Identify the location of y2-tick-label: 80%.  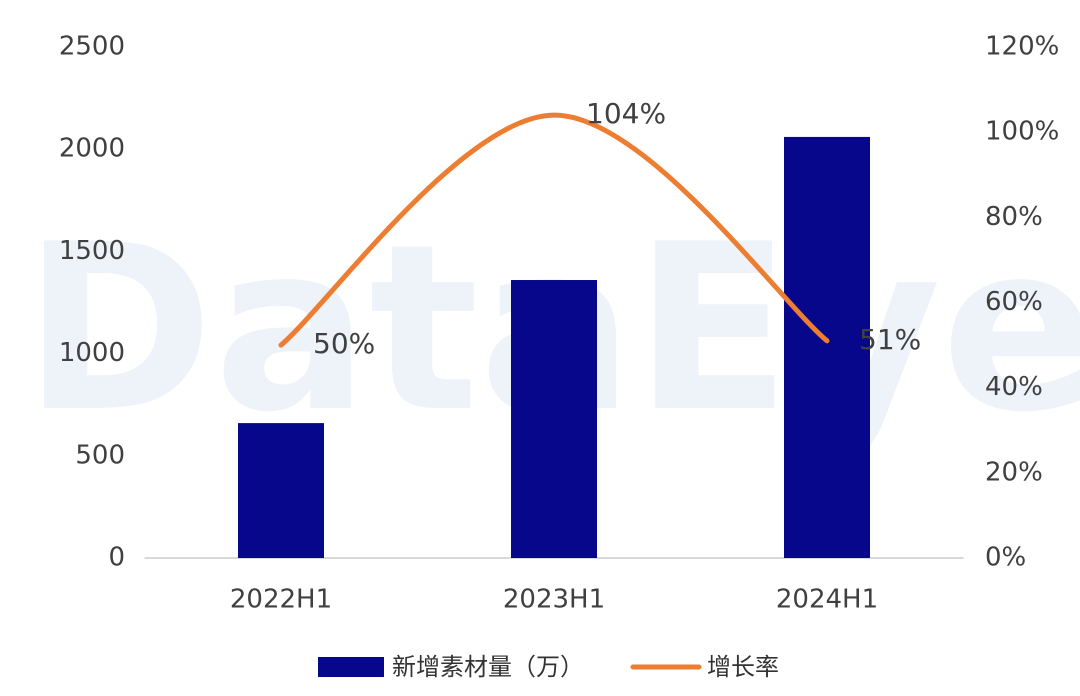
(1014, 217).